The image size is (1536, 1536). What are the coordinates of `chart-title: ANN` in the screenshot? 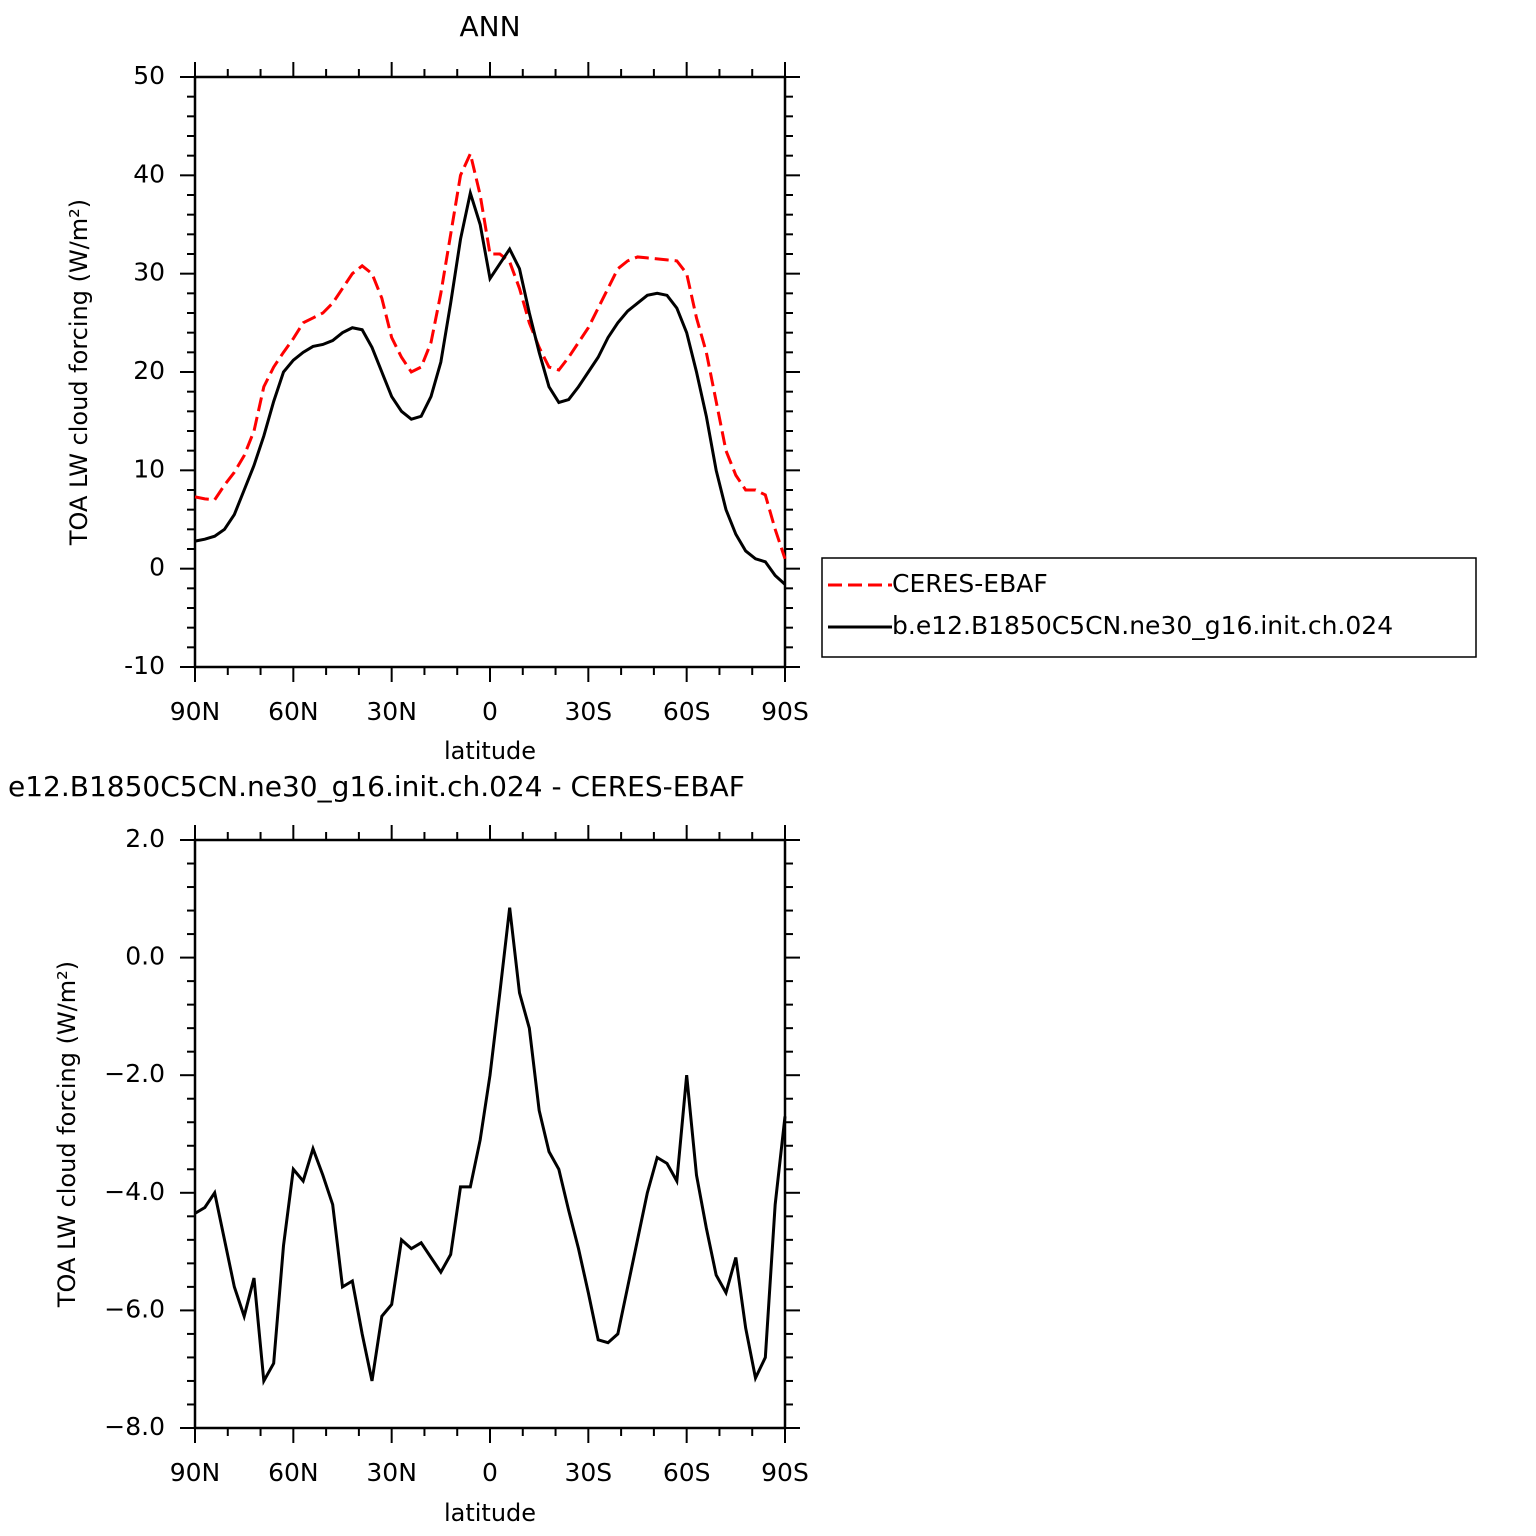 It's located at (489, 26).